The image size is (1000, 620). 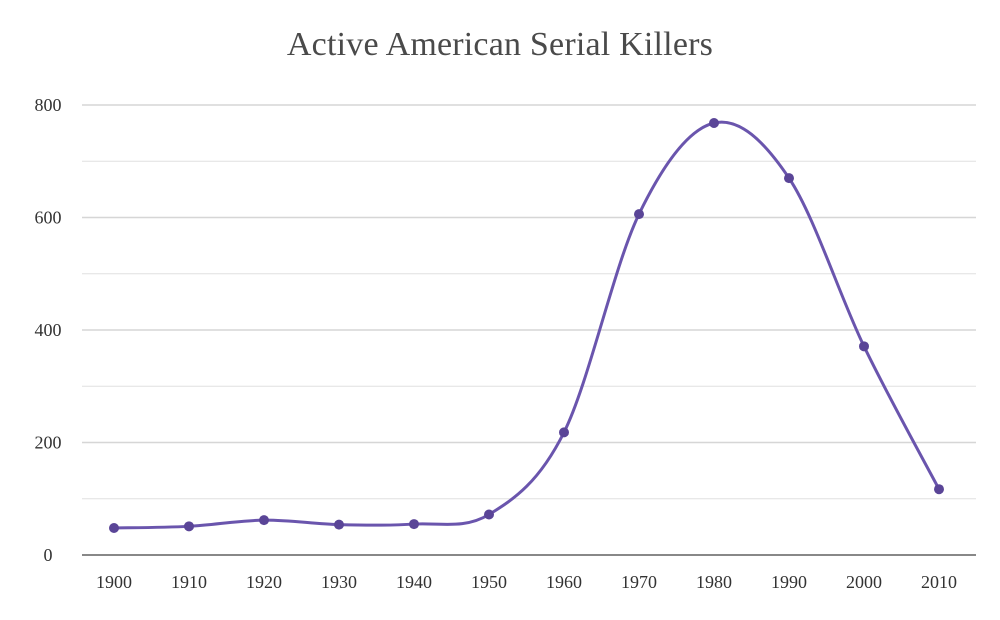 What do you see at coordinates (339, 582) in the screenshot?
I see `x-tick-label: 1930` at bounding box center [339, 582].